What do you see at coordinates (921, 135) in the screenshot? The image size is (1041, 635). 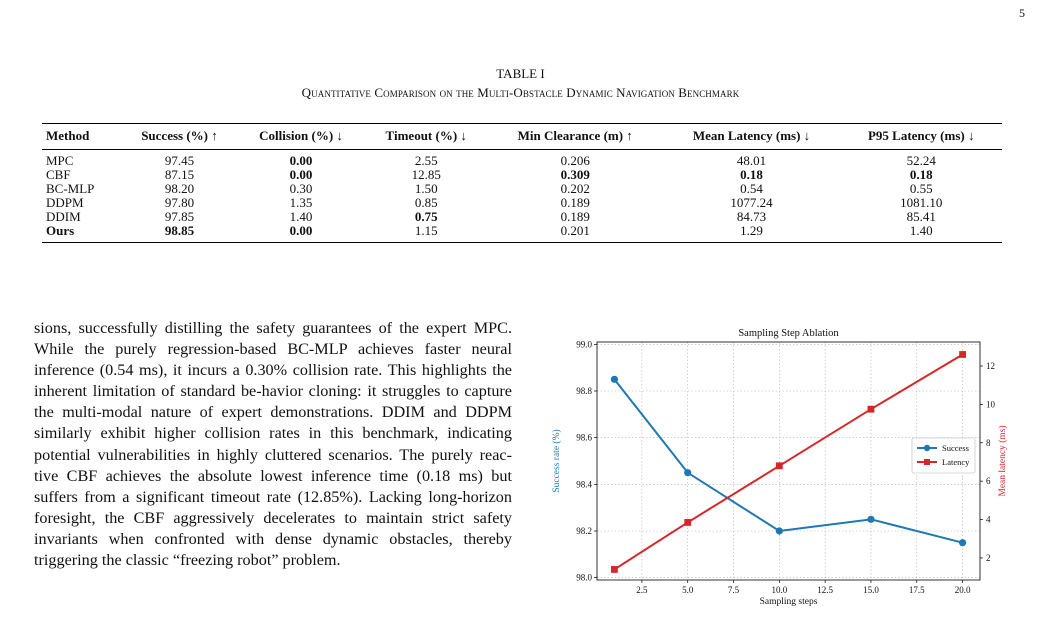 I see `column-header: P95 Latency (ms) ↓` at bounding box center [921, 135].